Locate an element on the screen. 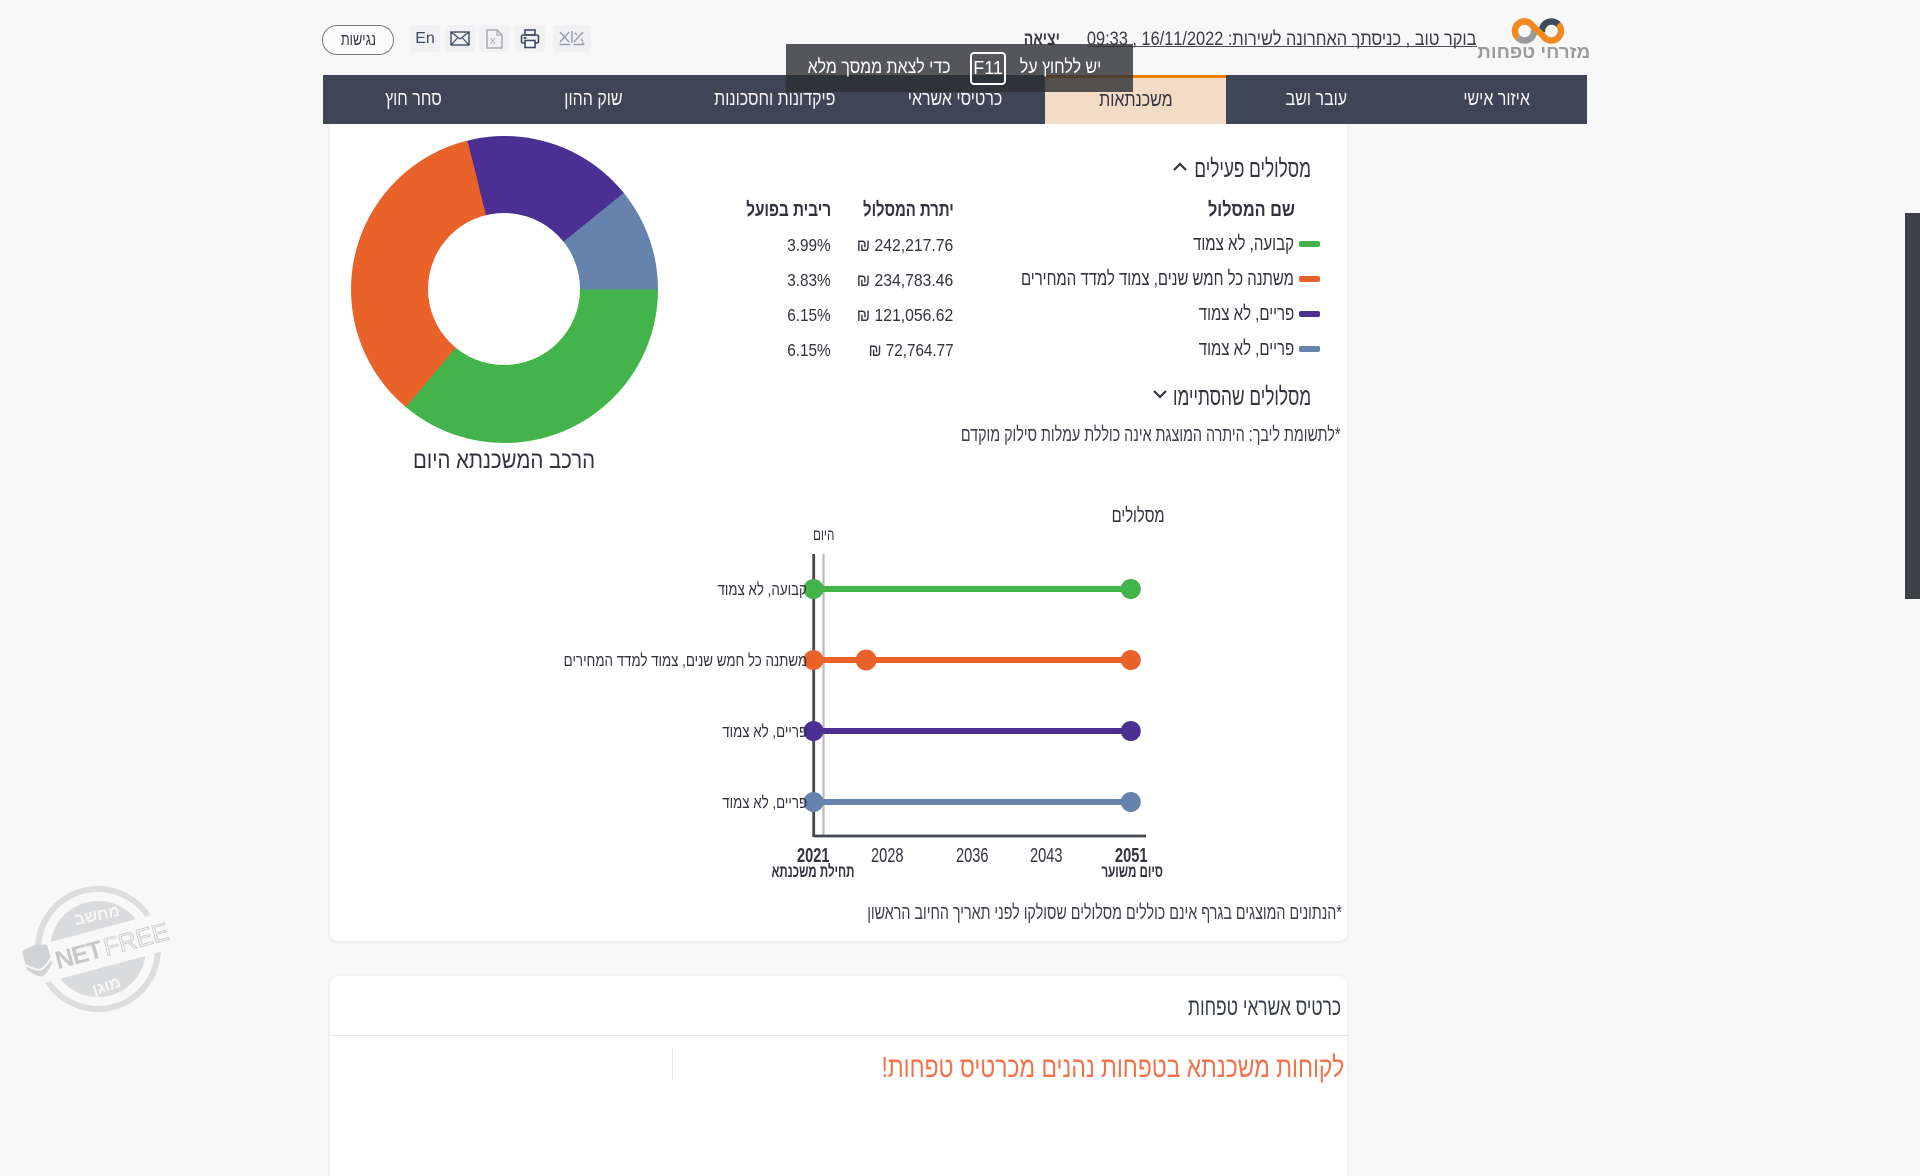 The width and height of the screenshot is (1920, 1176). svg-text: x is located at coordinates (493, 41).